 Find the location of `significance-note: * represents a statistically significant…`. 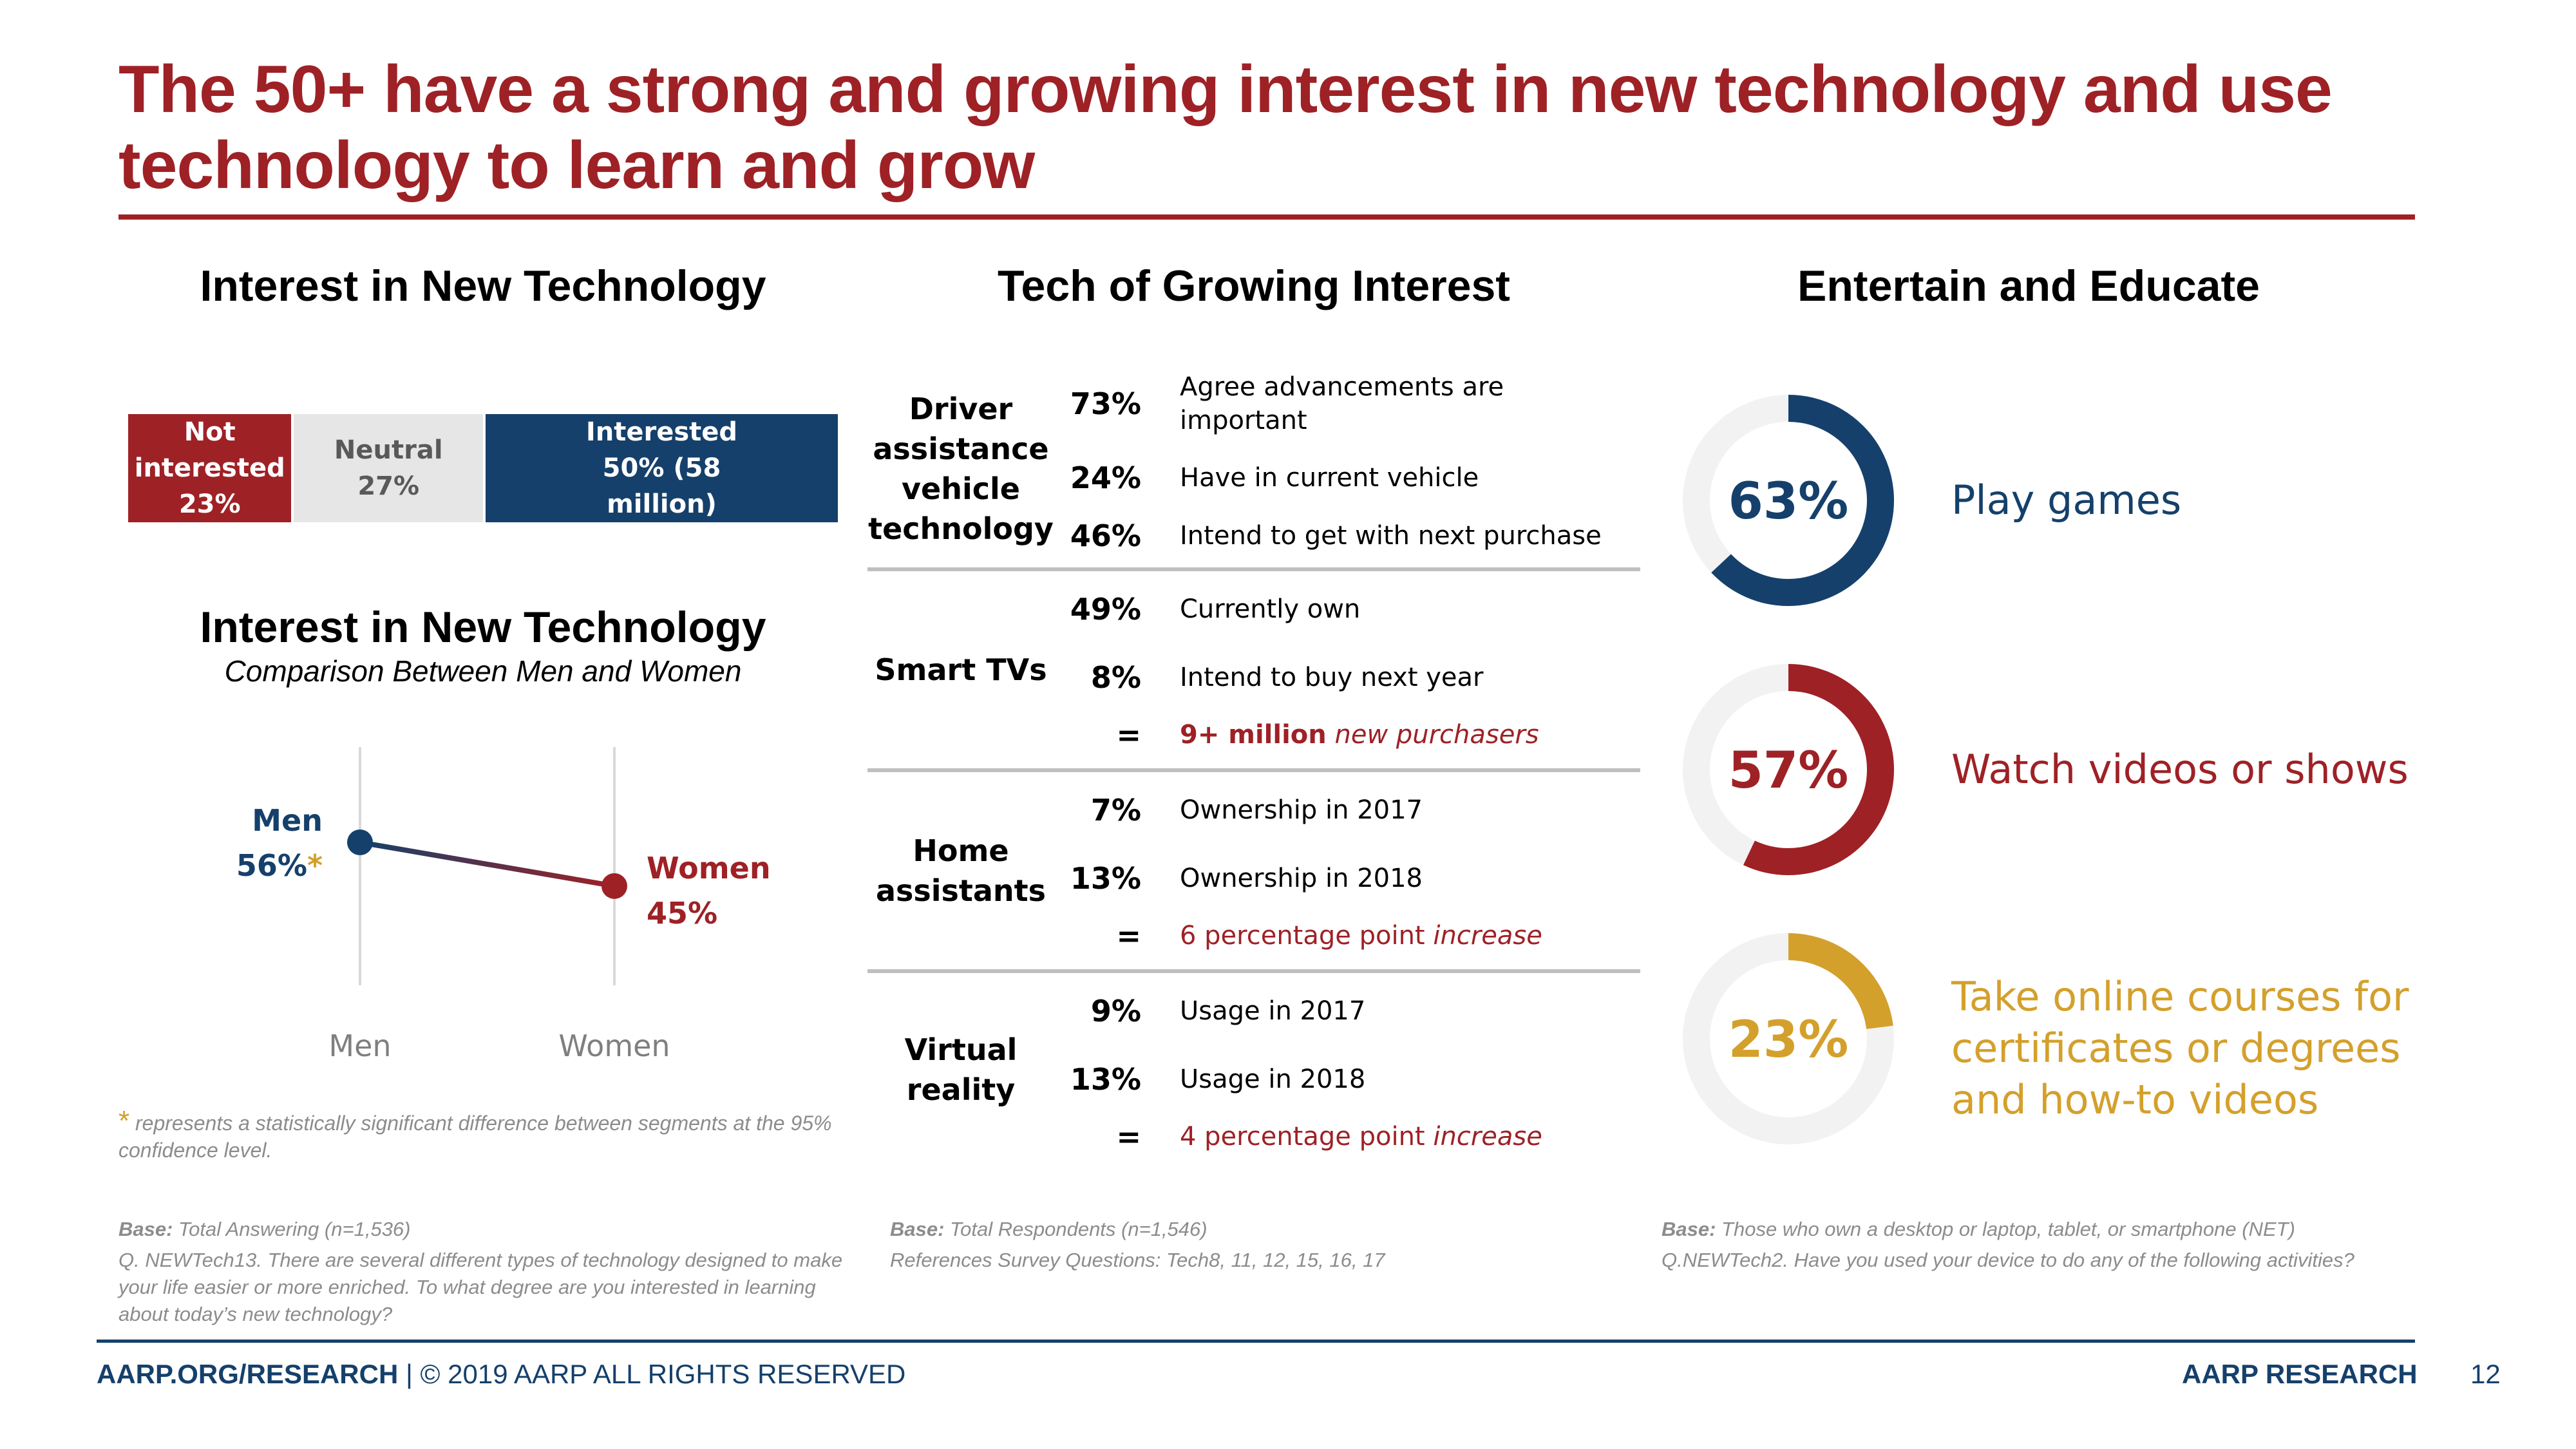

significance-note: * represents a statistically significant… is located at coordinates (489, 1134).